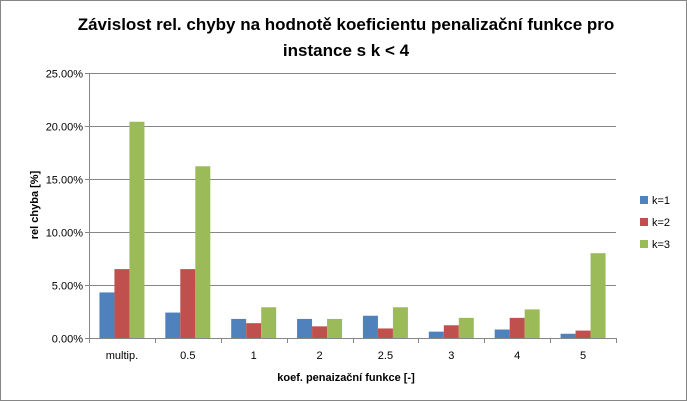  What do you see at coordinates (67, 287) in the screenshot?
I see `y-tick-label: 5.00%` at bounding box center [67, 287].